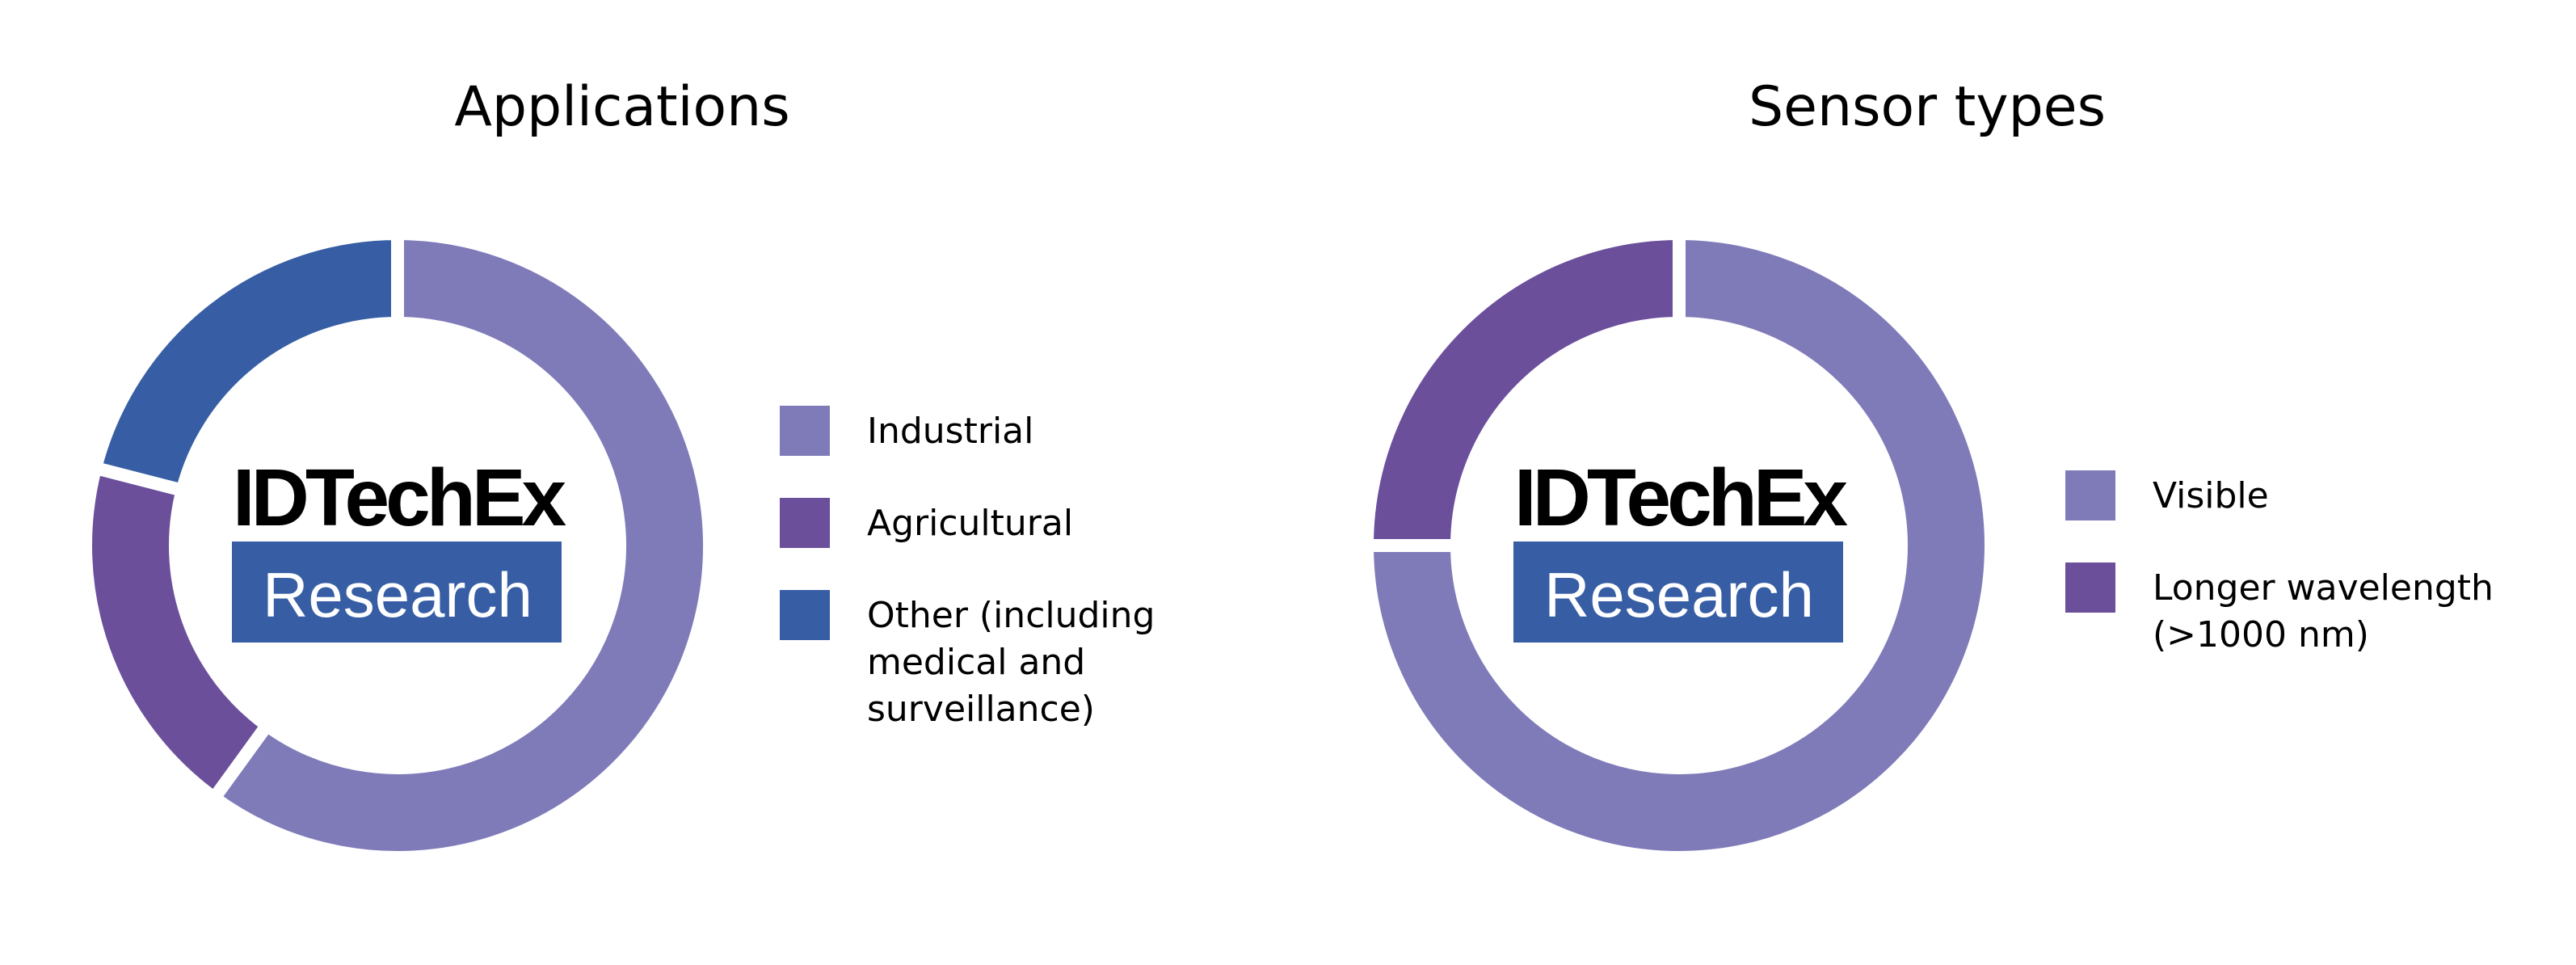 This screenshot has width=2576, height=965. I want to click on legend-item: Longer wavelength (>1000 nm), so click(2279, 609).